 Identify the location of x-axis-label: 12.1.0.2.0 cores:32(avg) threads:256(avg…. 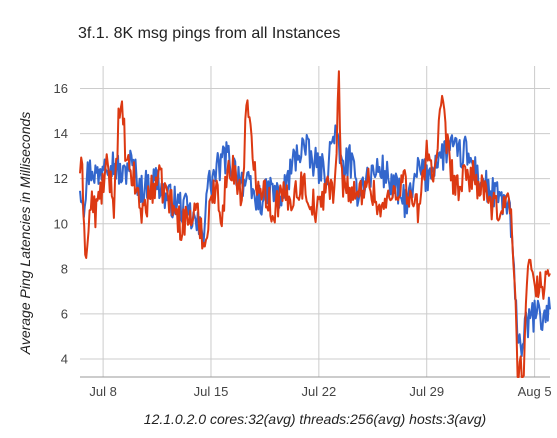
(315, 419).